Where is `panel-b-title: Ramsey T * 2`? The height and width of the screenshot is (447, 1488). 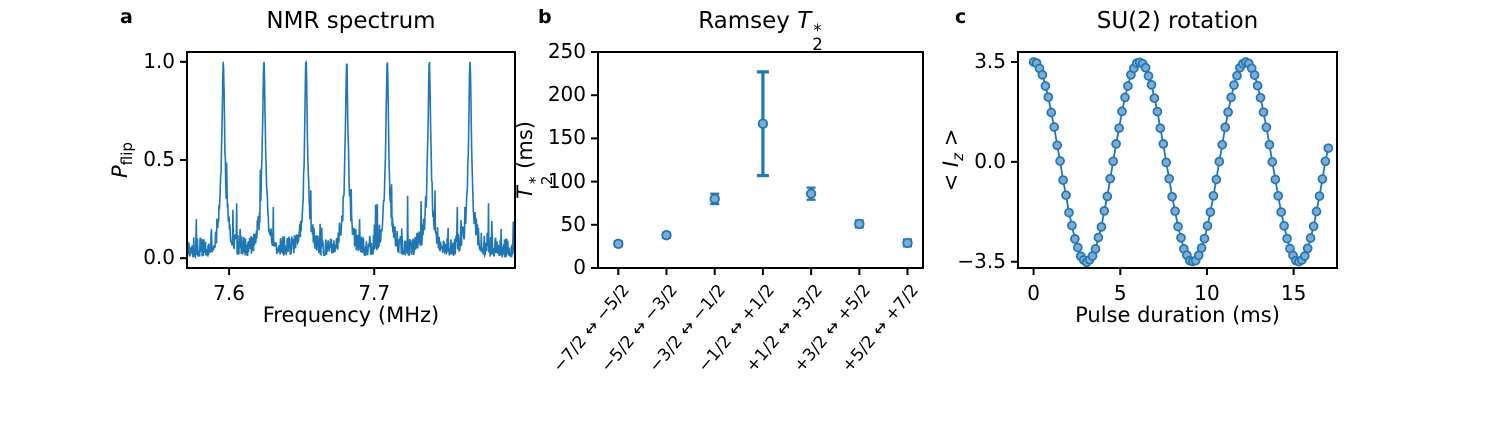 panel-b-title: Ramsey T * 2 is located at coordinates (760, 31).